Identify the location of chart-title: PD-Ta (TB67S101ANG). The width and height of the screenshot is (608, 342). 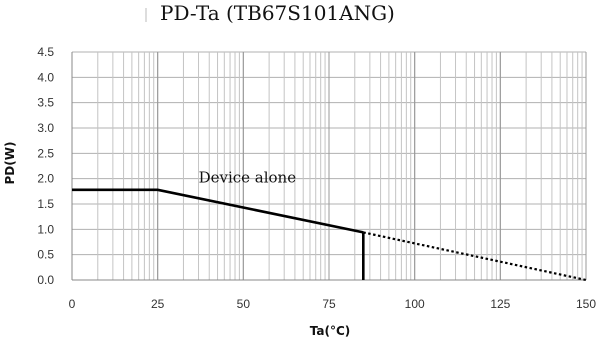
(277, 13).